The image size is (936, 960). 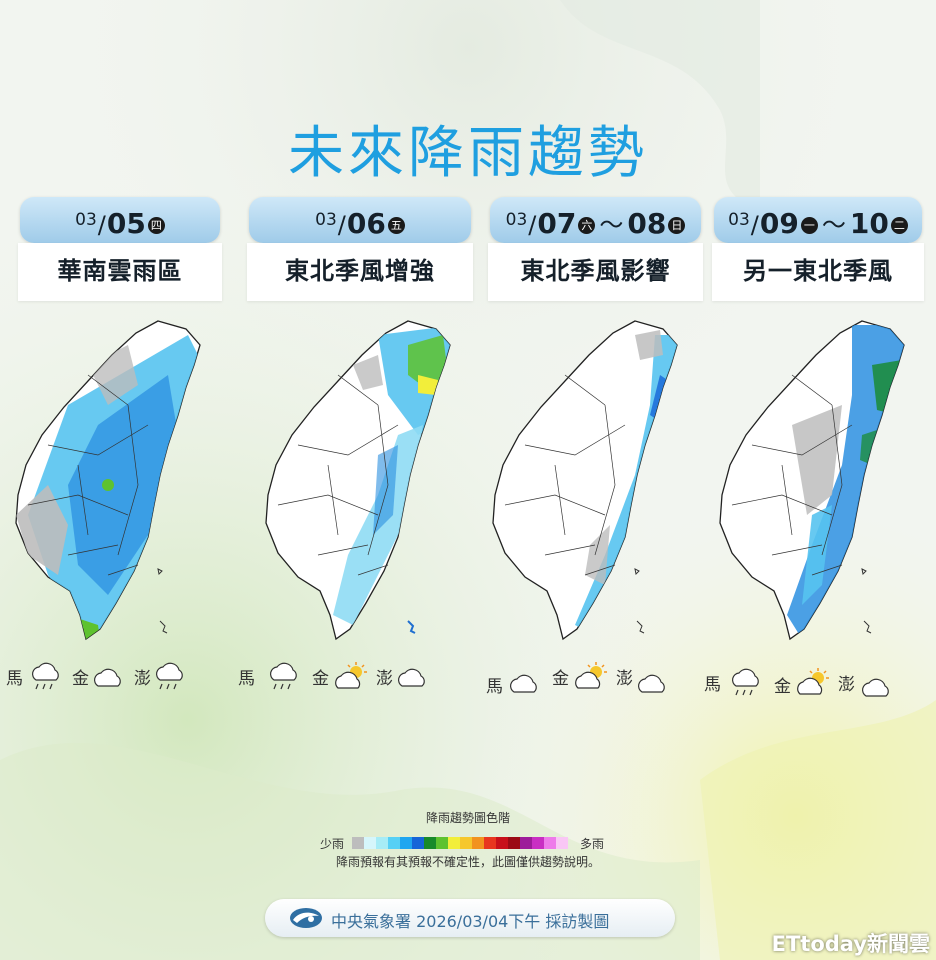 What do you see at coordinates (126, 223) in the screenshot?
I see `day: 05` at bounding box center [126, 223].